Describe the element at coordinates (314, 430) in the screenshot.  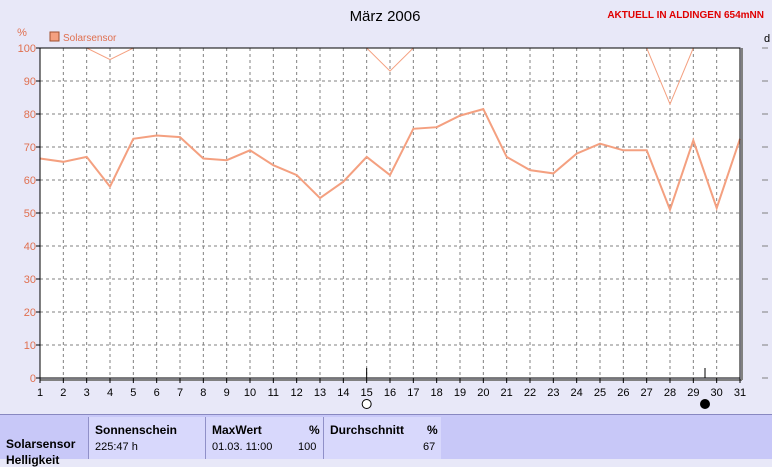
I see `max-unit: %` at that location.